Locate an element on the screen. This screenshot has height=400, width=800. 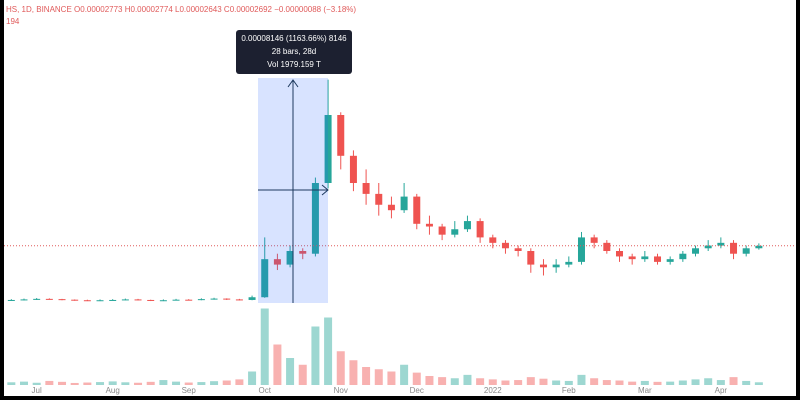
measure-arrow-head is located at coordinates (293, 83).